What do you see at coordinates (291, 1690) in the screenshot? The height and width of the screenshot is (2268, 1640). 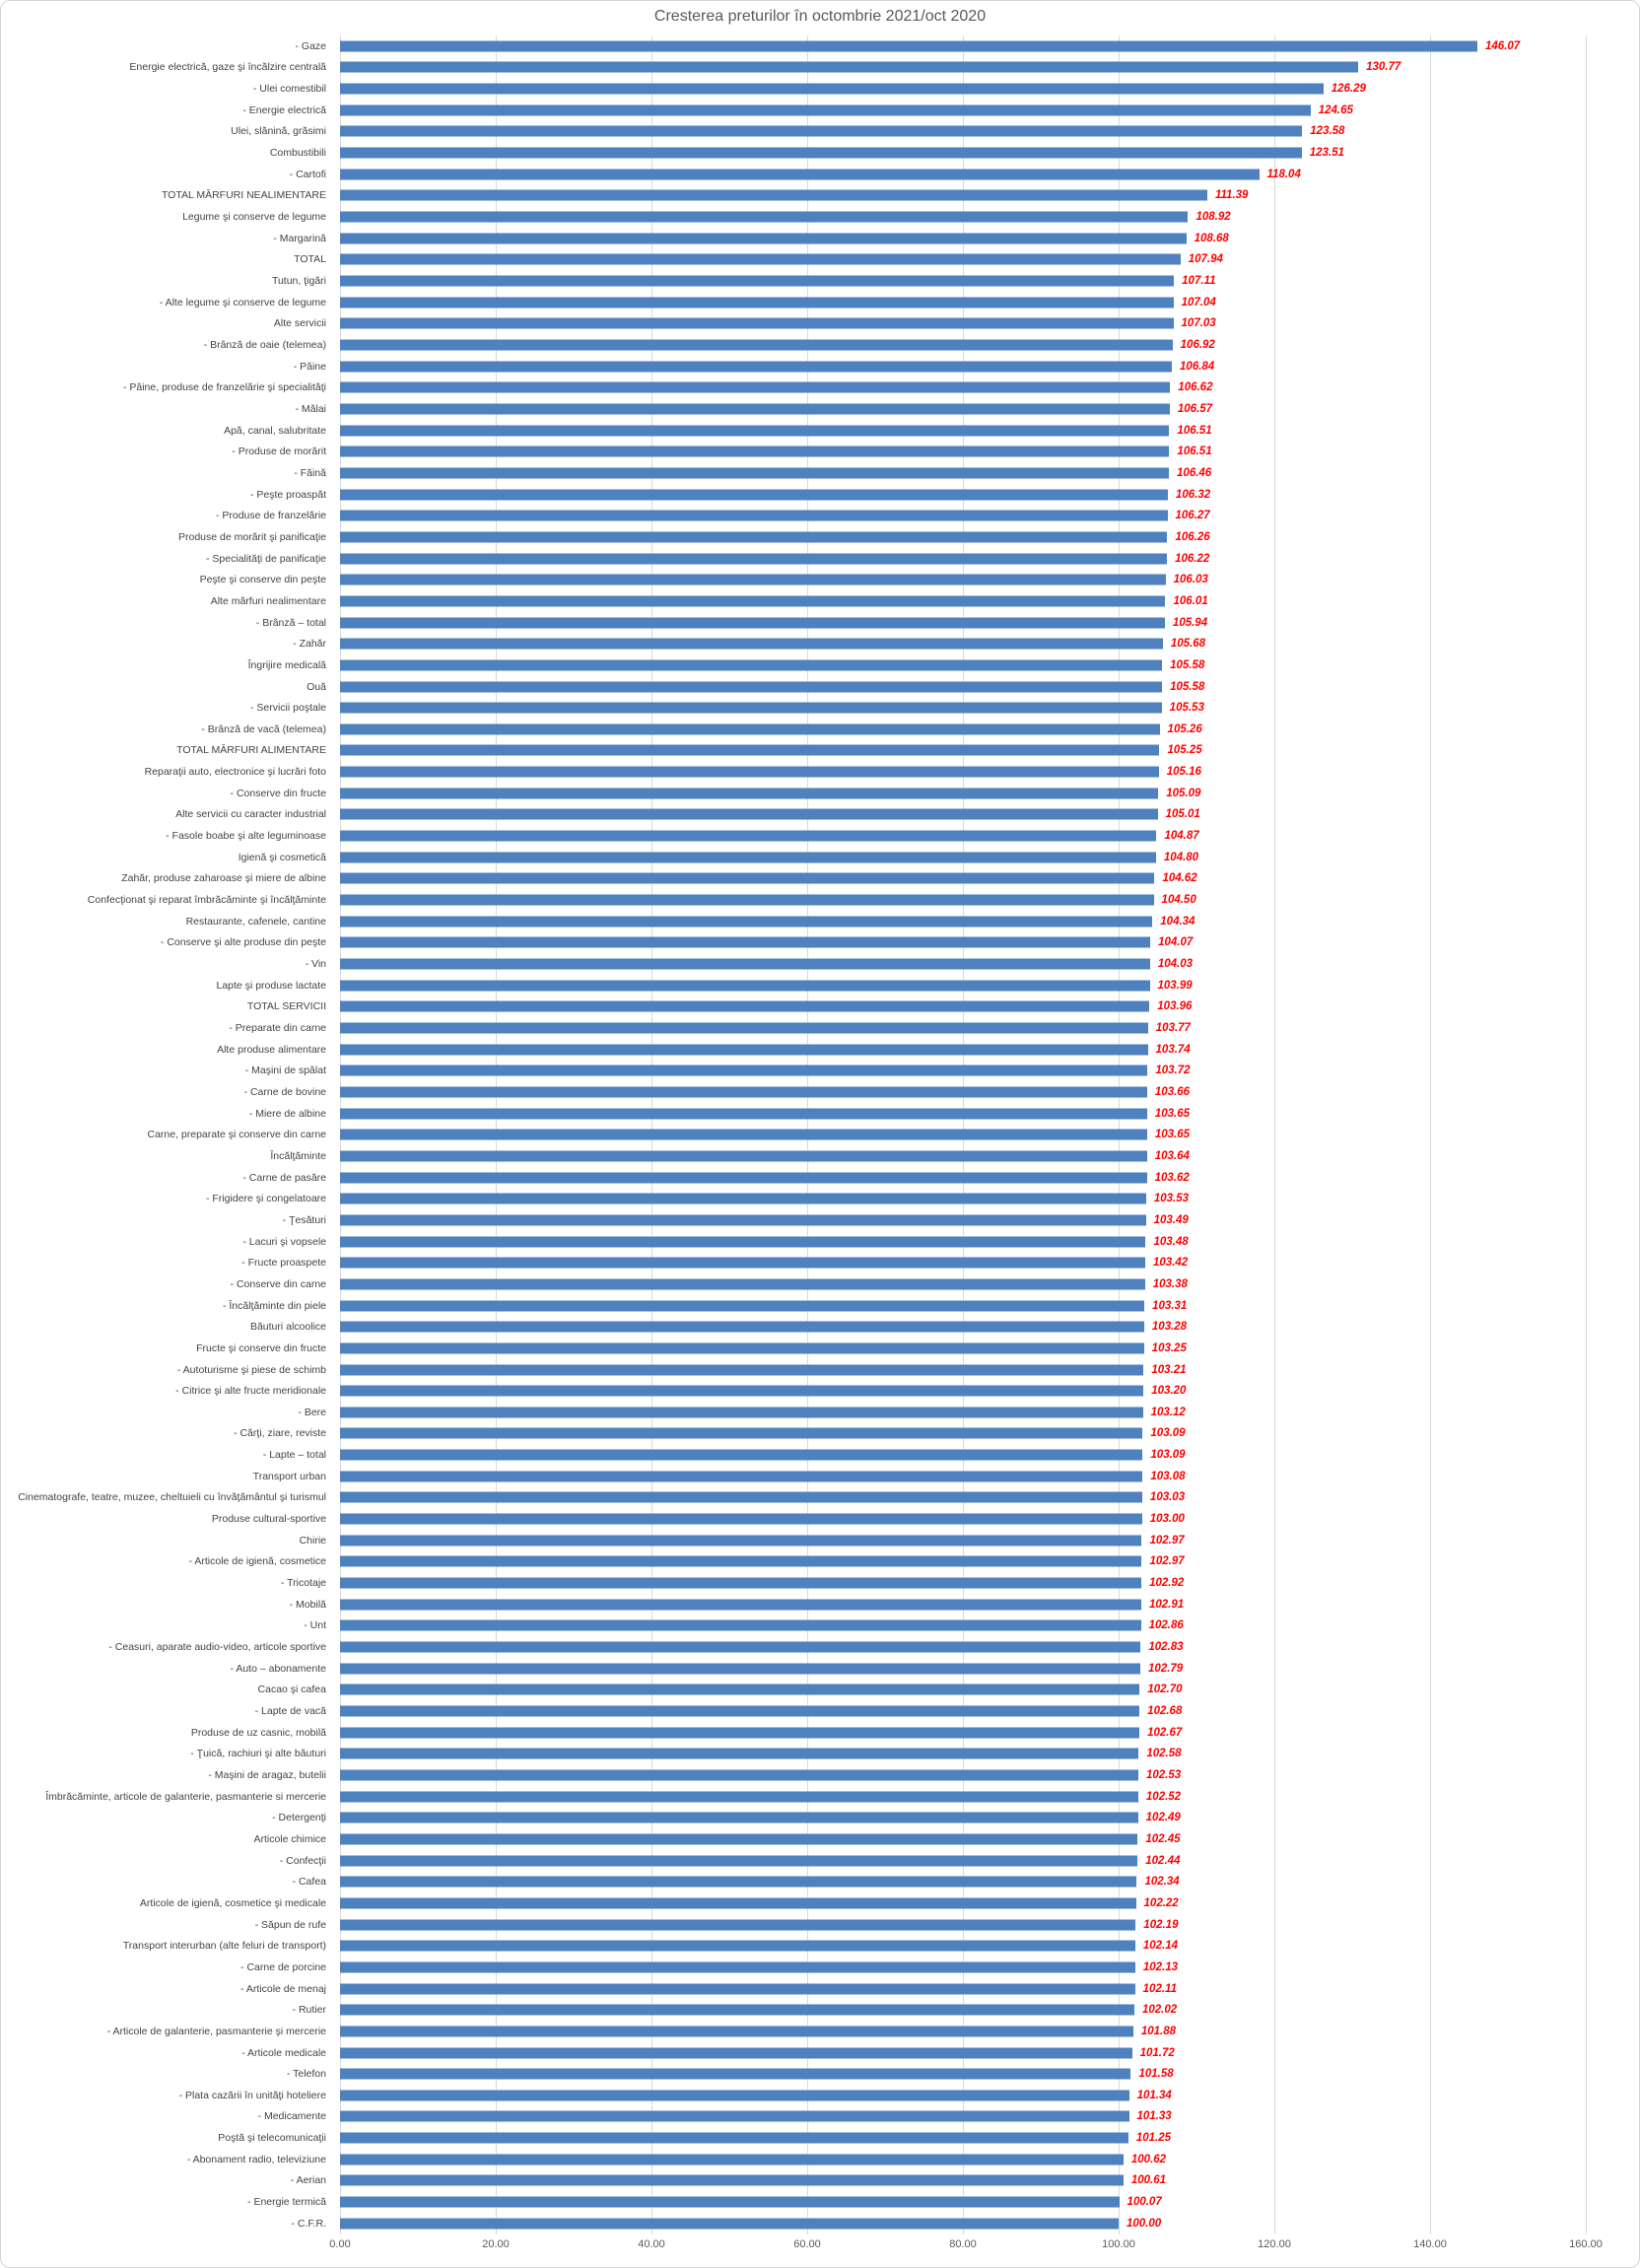 I see `category-label: Cacao şi cafea` at bounding box center [291, 1690].